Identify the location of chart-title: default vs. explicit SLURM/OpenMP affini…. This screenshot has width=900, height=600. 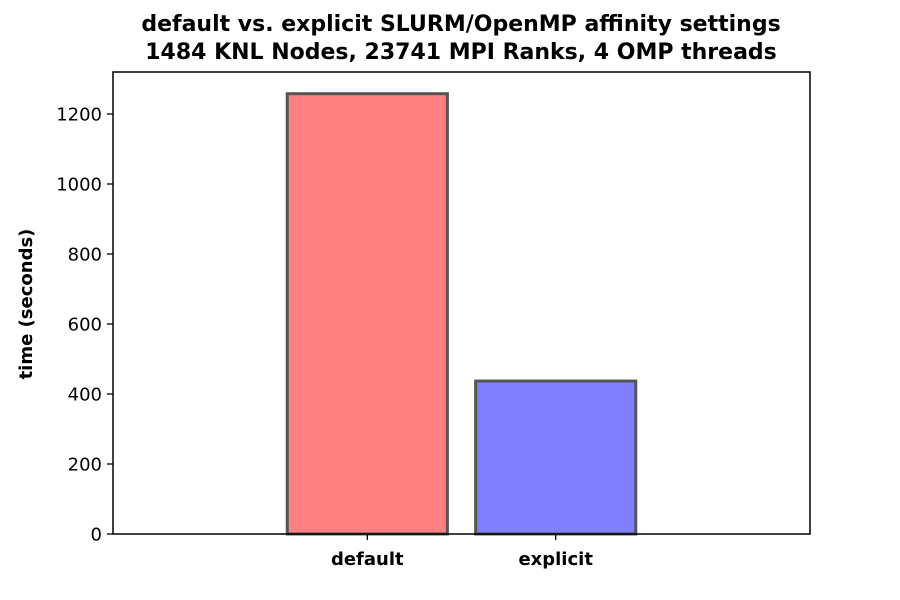
(460, 24).